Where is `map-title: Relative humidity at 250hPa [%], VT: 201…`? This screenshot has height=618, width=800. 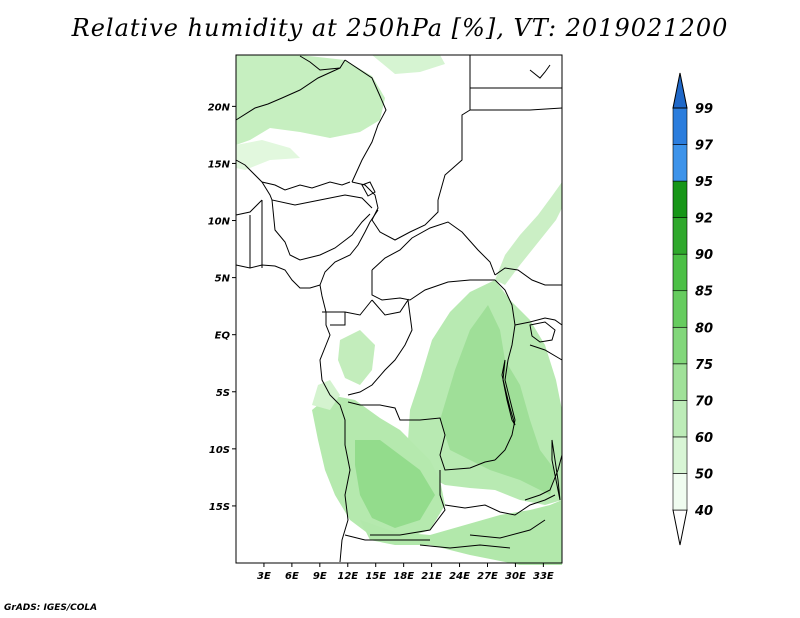 map-title: Relative humidity at 250hPa [%], VT: 201… is located at coordinates (400, 28).